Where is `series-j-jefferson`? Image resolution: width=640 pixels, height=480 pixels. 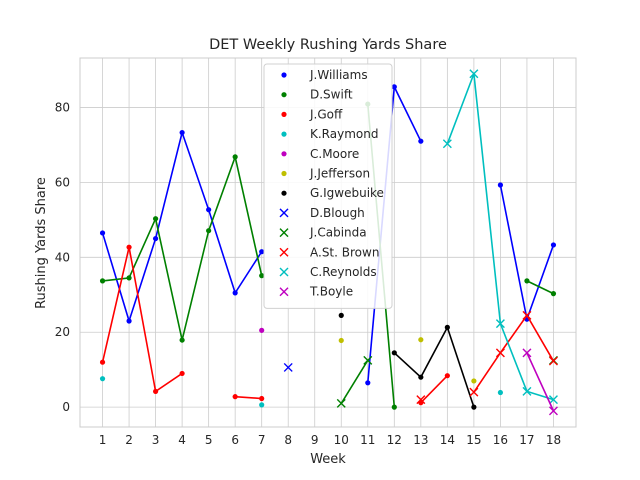
series-j-jefferson is located at coordinates (407, 360).